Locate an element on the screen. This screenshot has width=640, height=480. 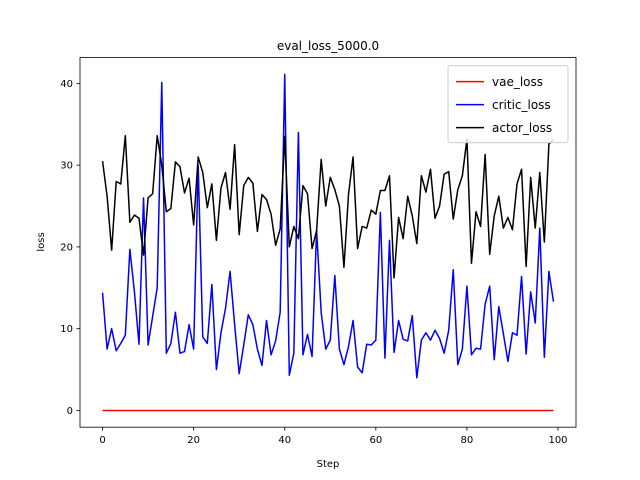
x-tick-label: 80 is located at coordinates (467, 440).